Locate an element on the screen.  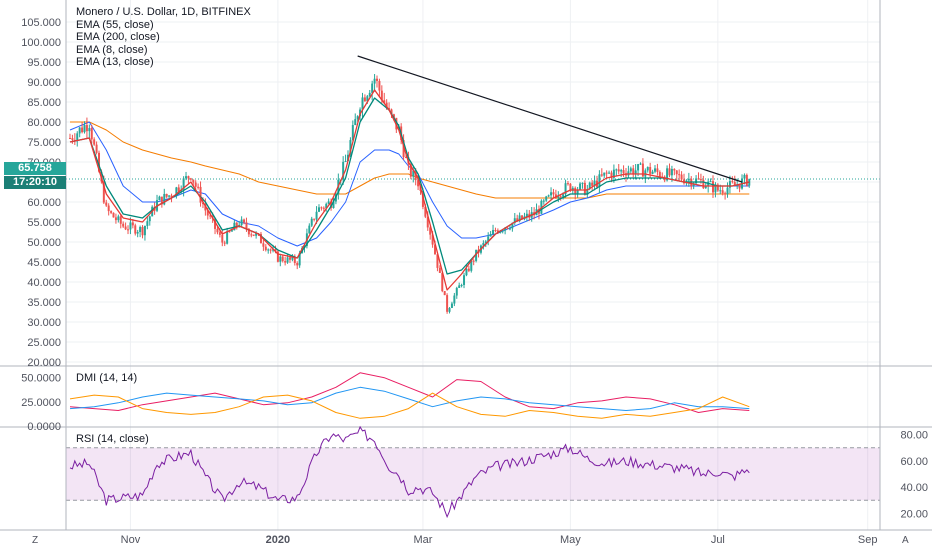
rsi-tick-label: 20.00 is located at coordinates (914, 514).